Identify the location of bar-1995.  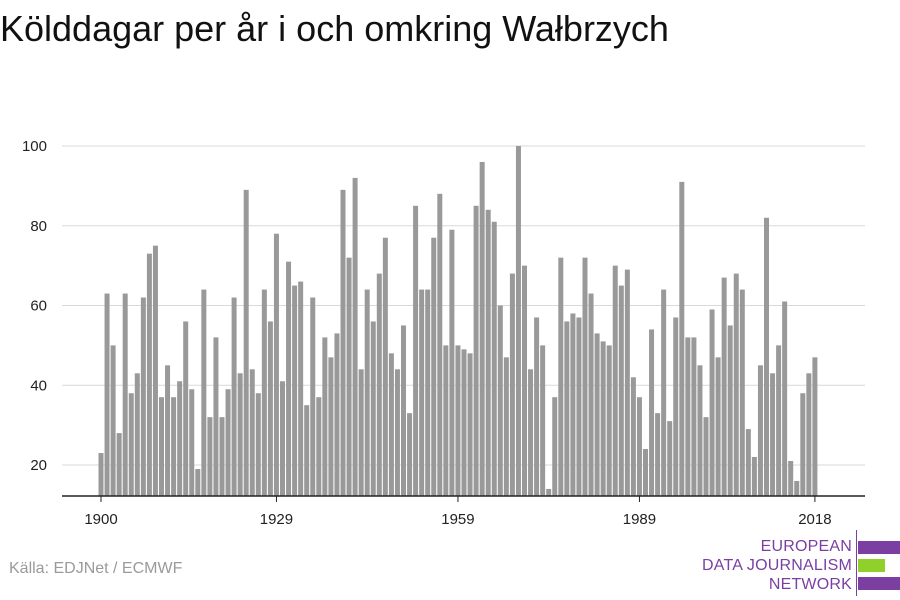
(676, 406).